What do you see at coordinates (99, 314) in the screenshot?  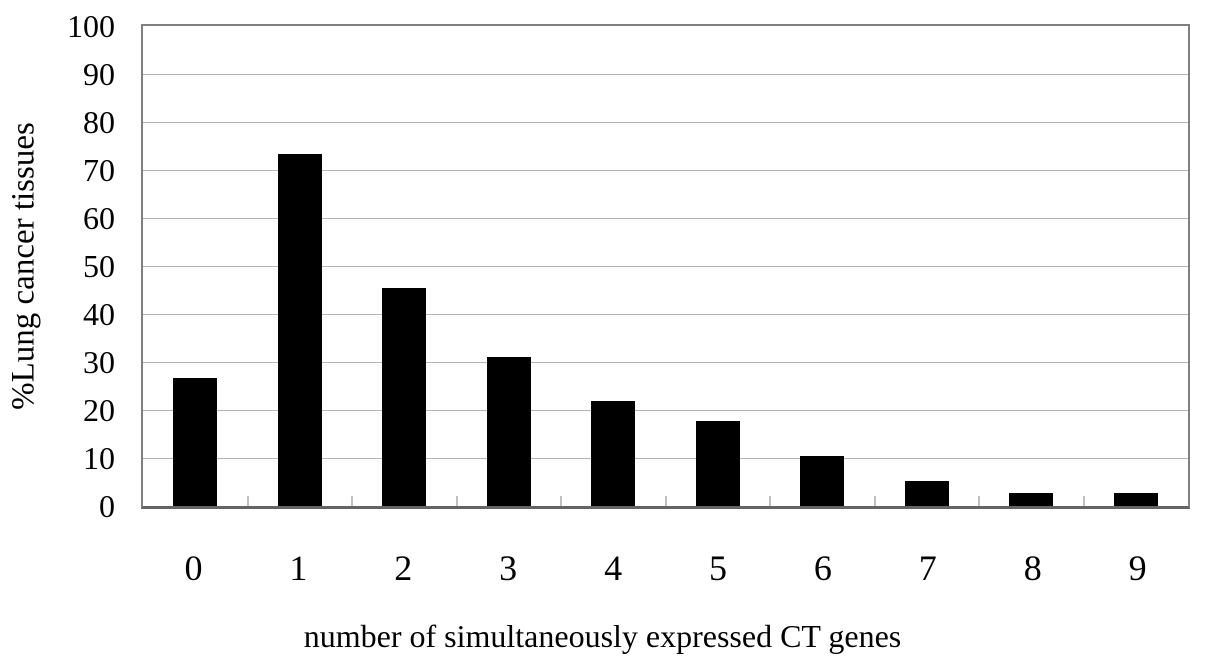 I see `y-tick-label-40: 40` at bounding box center [99, 314].